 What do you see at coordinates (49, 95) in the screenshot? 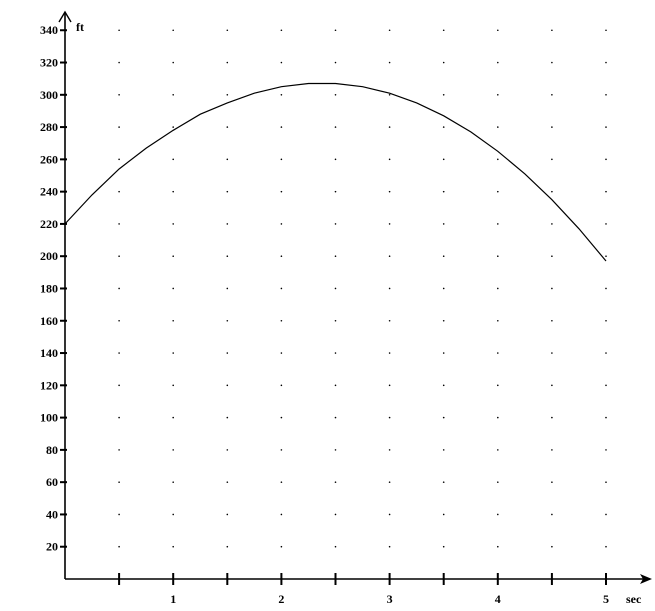
I see `y-tick-label: 300` at bounding box center [49, 95].